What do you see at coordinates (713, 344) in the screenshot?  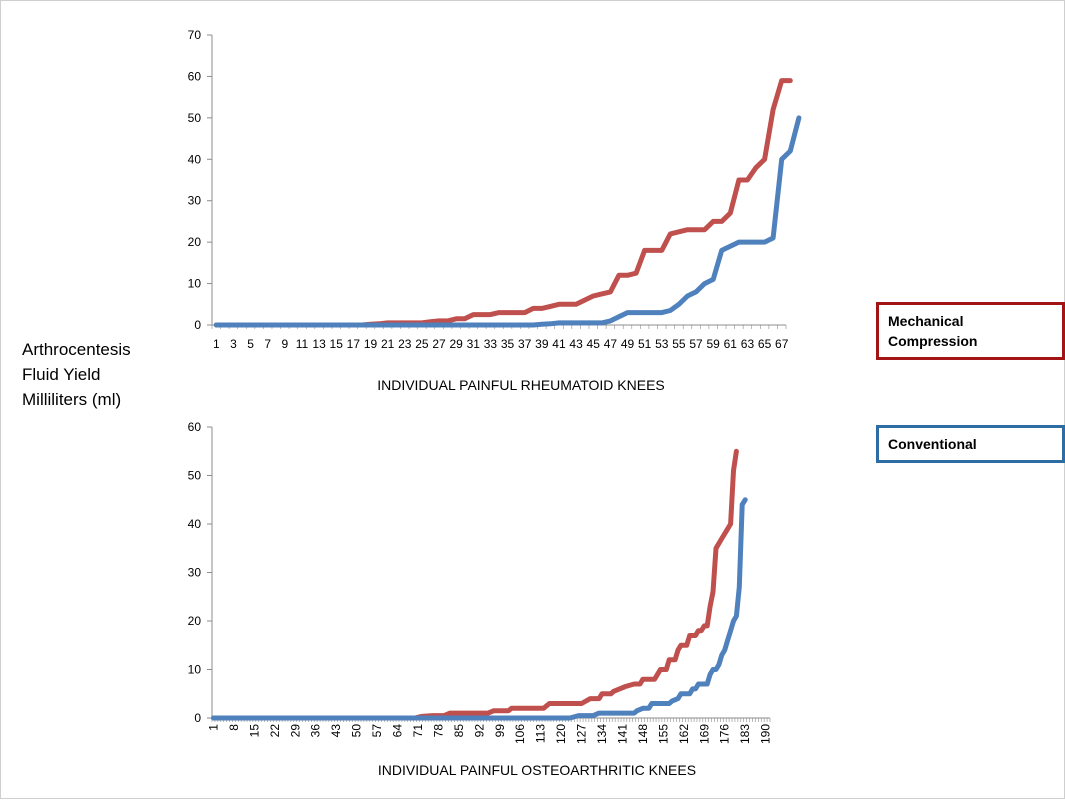 I see `x-tick-label: 59` at bounding box center [713, 344].